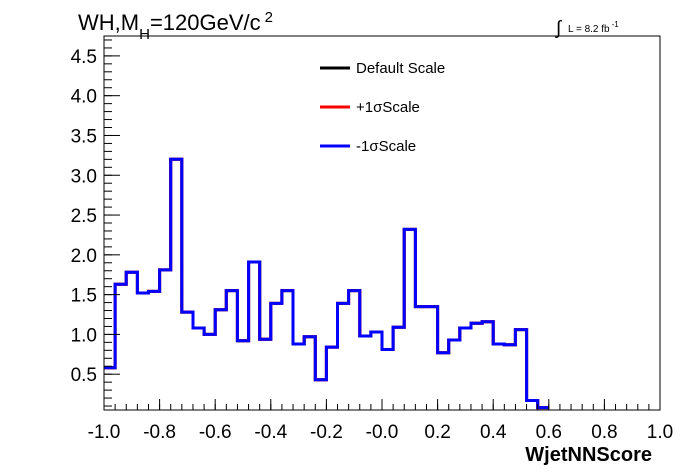 This screenshot has width=696, height=472. I want to click on x-tick-label: -0.6, so click(215, 432).